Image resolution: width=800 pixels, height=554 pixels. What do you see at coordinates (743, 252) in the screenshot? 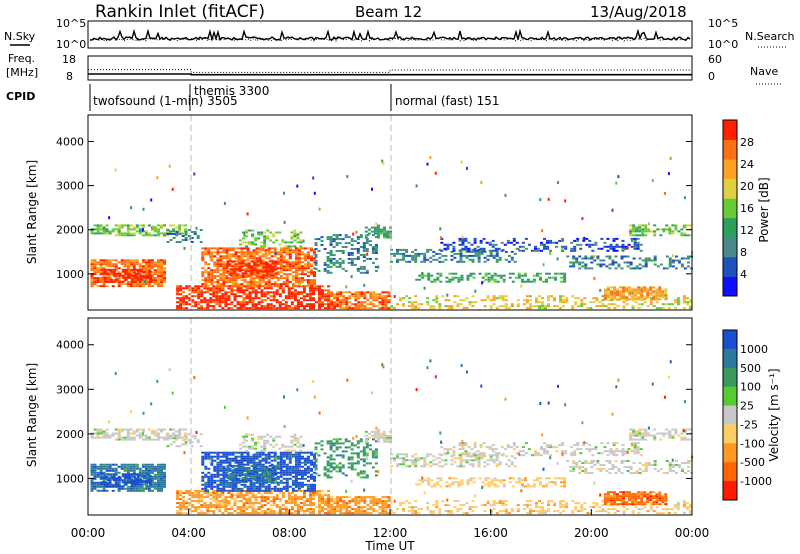
I see `colorbar-tick-label: 8` at bounding box center [743, 252].